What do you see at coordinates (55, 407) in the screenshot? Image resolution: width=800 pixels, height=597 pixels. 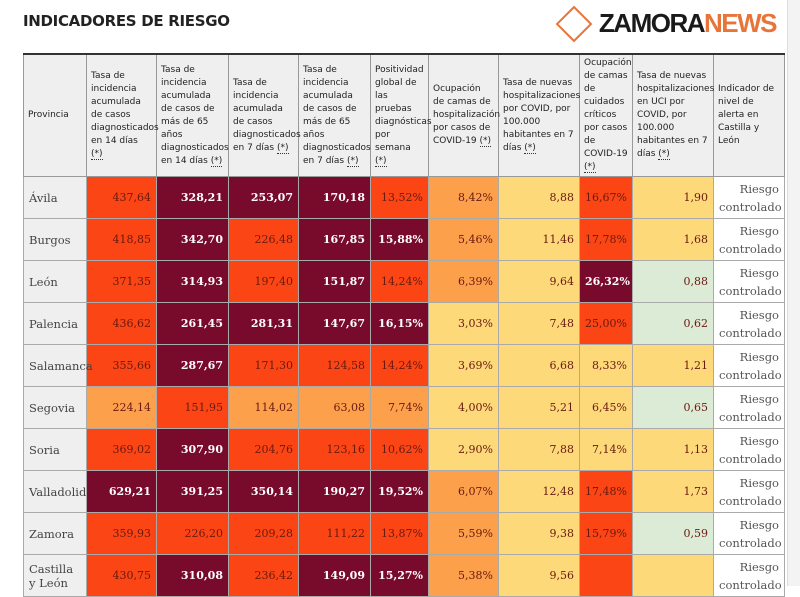 I see `province-cell: Segovia` at bounding box center [55, 407].